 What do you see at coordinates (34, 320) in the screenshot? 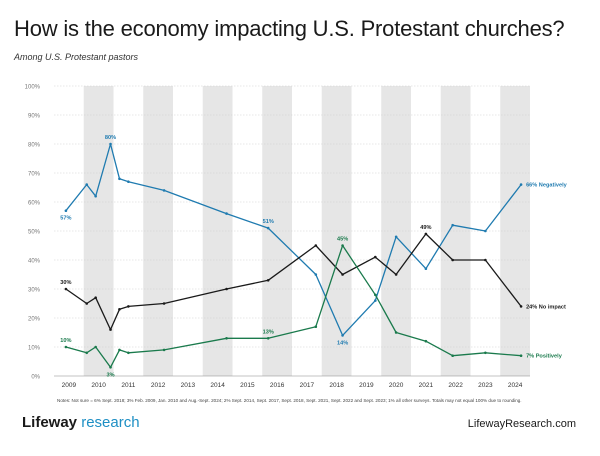
I see `y-tick-label: 20%` at bounding box center [34, 320].